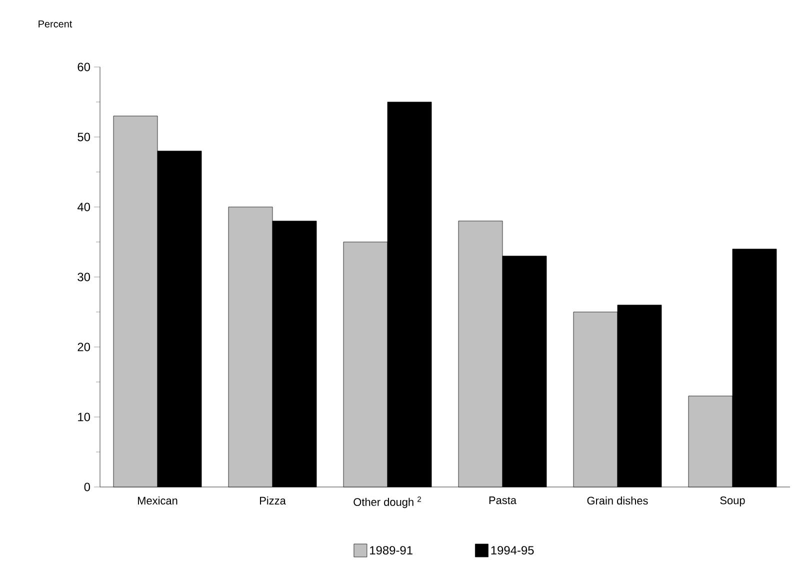 This screenshot has height=565, width=804. What do you see at coordinates (273, 500) in the screenshot?
I see `x-tick-label: Pizza` at bounding box center [273, 500].